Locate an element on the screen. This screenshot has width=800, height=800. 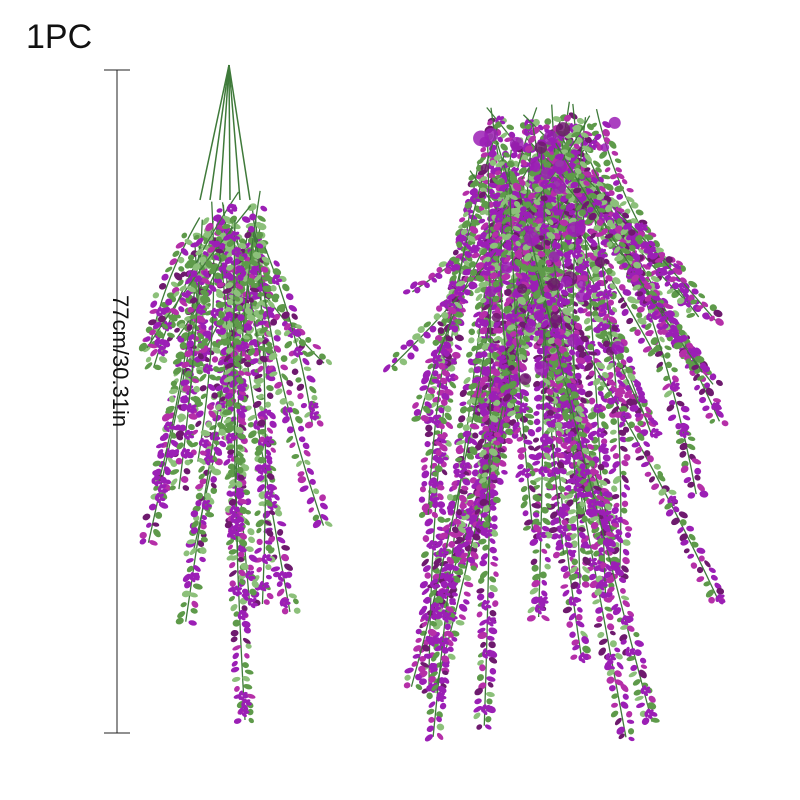
dimension-line is located at coordinates (117, 401).